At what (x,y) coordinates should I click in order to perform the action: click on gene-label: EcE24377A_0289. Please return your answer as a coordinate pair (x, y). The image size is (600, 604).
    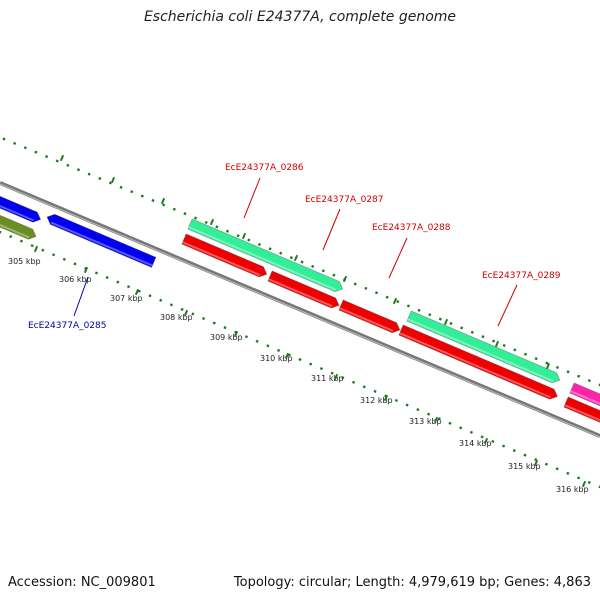
    Looking at the image, I should click on (521, 276).